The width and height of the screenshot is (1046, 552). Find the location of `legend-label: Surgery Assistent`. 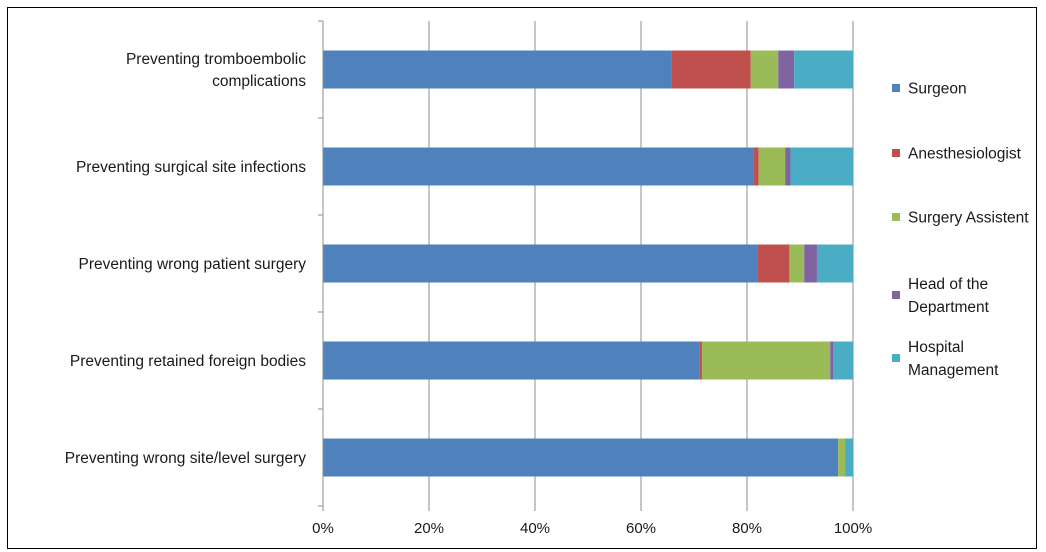

legend-label: Surgery Assistent is located at coordinates (968, 218).